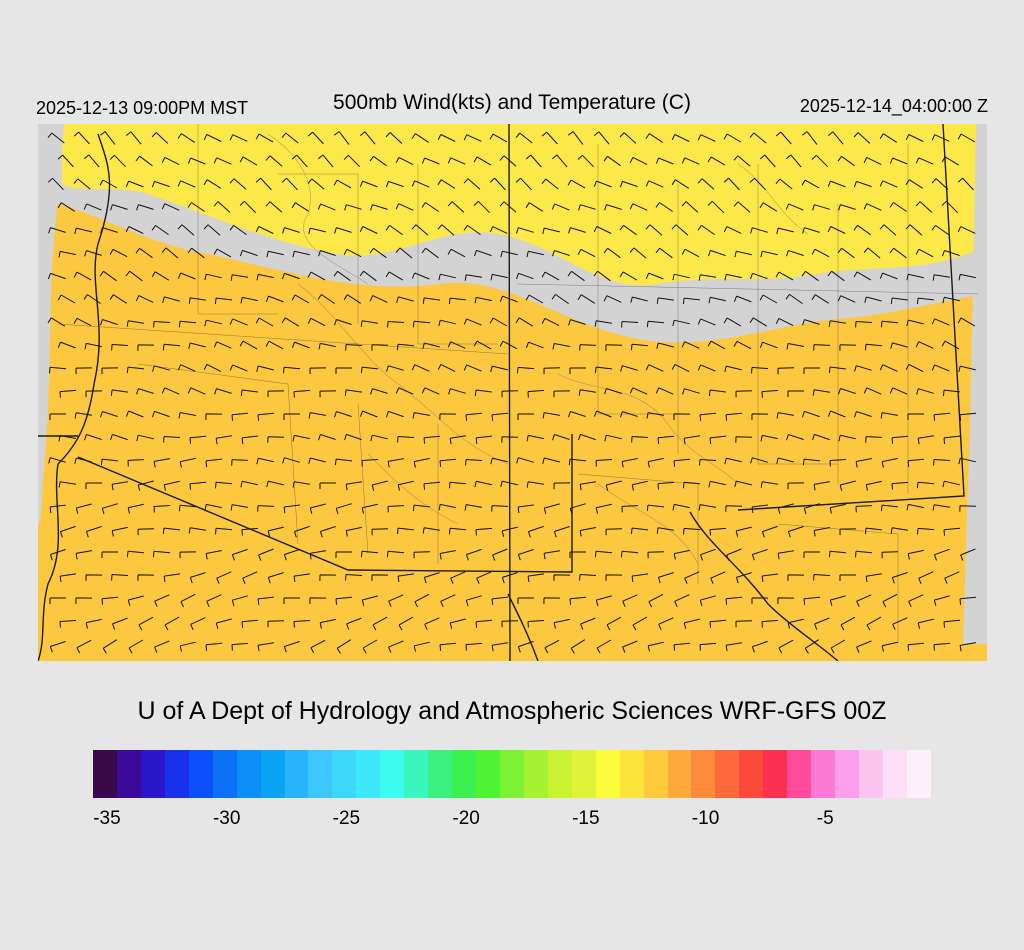 This screenshot has width=1024, height=950. What do you see at coordinates (705, 818) in the screenshot?
I see `scale-tick-label: -10` at bounding box center [705, 818].